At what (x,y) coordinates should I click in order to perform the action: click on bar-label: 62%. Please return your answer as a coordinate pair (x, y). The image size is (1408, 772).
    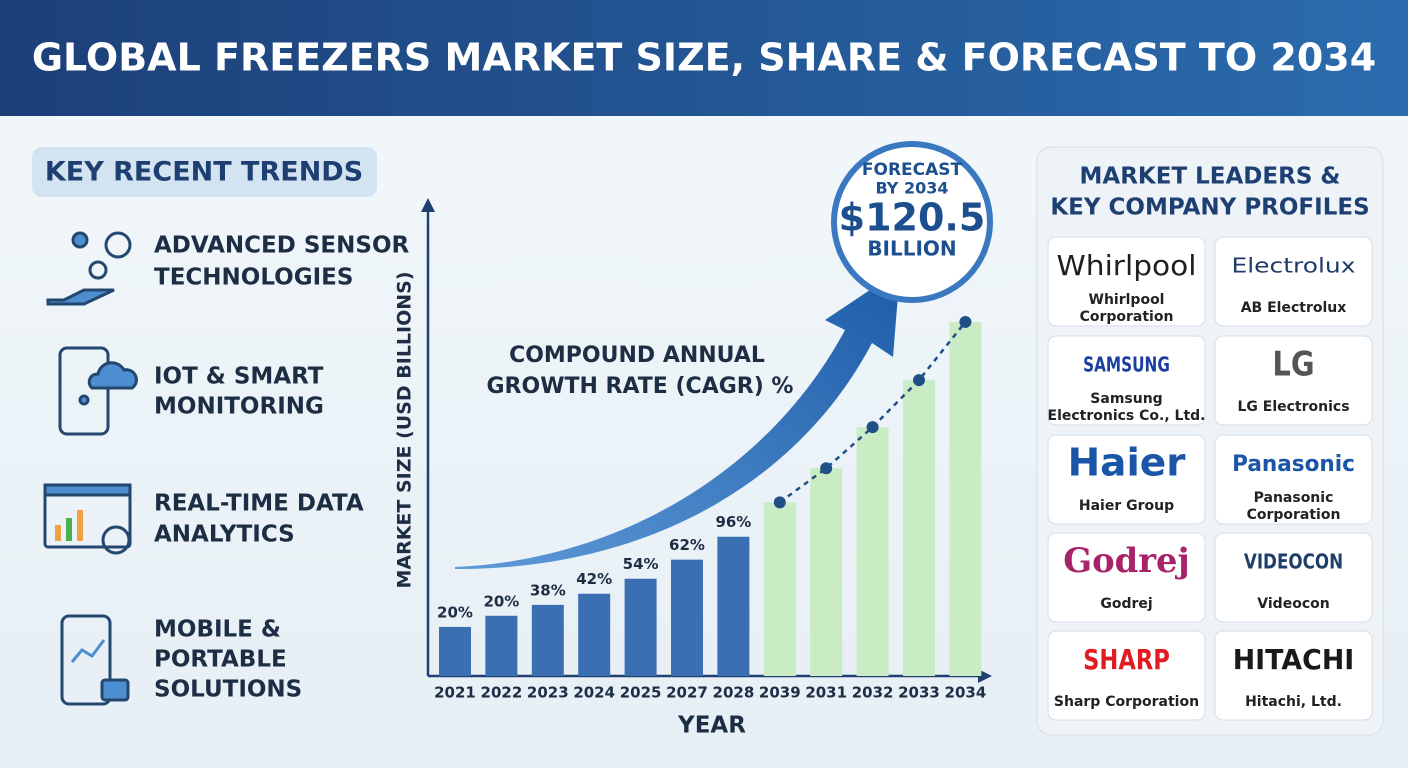
    Looking at the image, I should click on (687, 545).